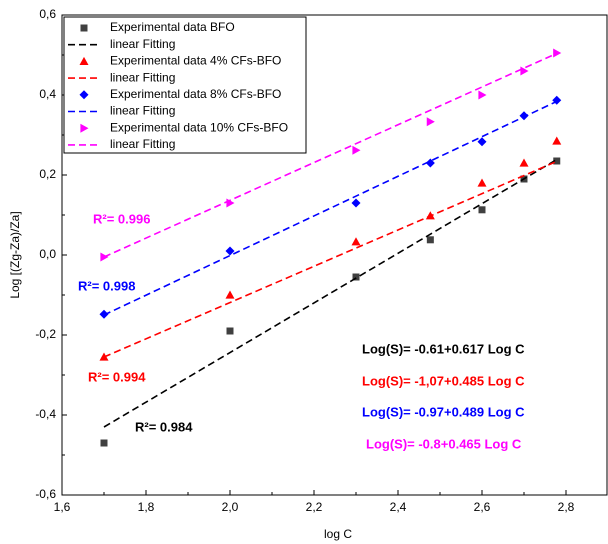  Describe the element at coordinates (121, 218) in the screenshot. I see `annotation: R²= 0.996` at that location.